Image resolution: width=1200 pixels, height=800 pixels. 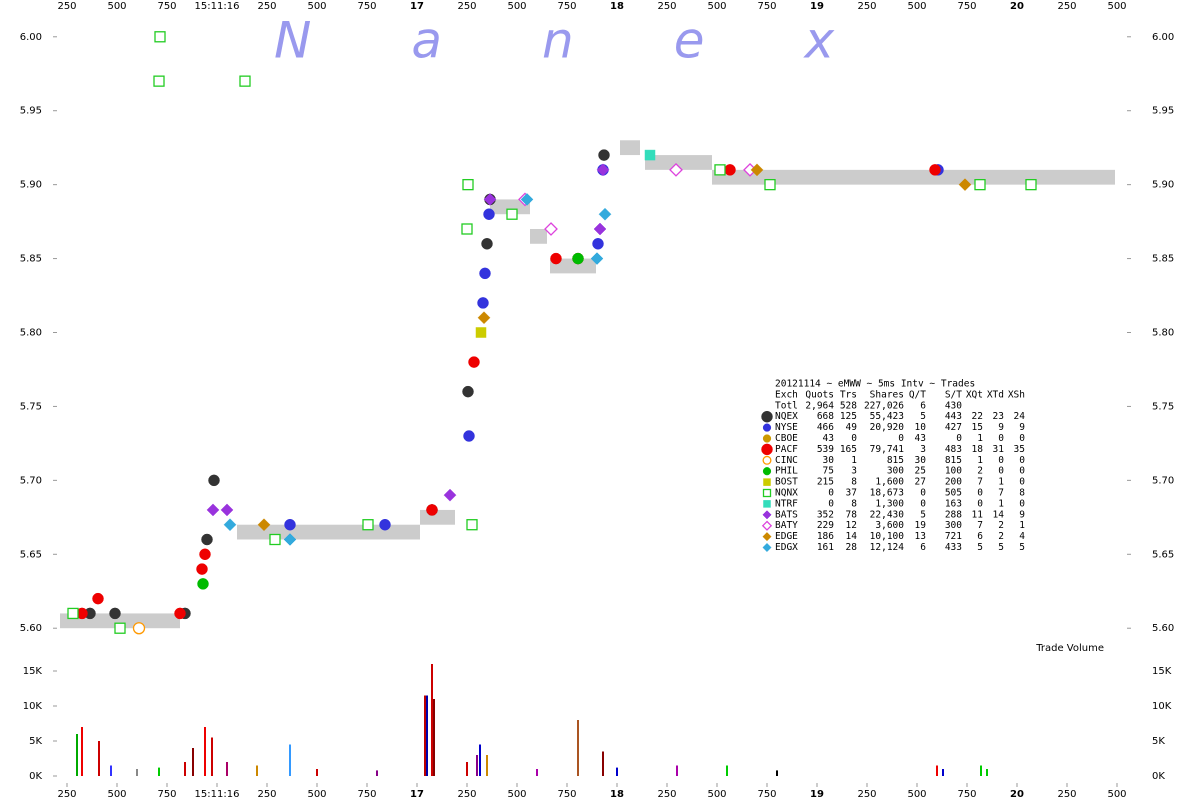 What do you see at coordinates (953, 394) in the screenshot?
I see `stats-column: S/T` at bounding box center [953, 394].